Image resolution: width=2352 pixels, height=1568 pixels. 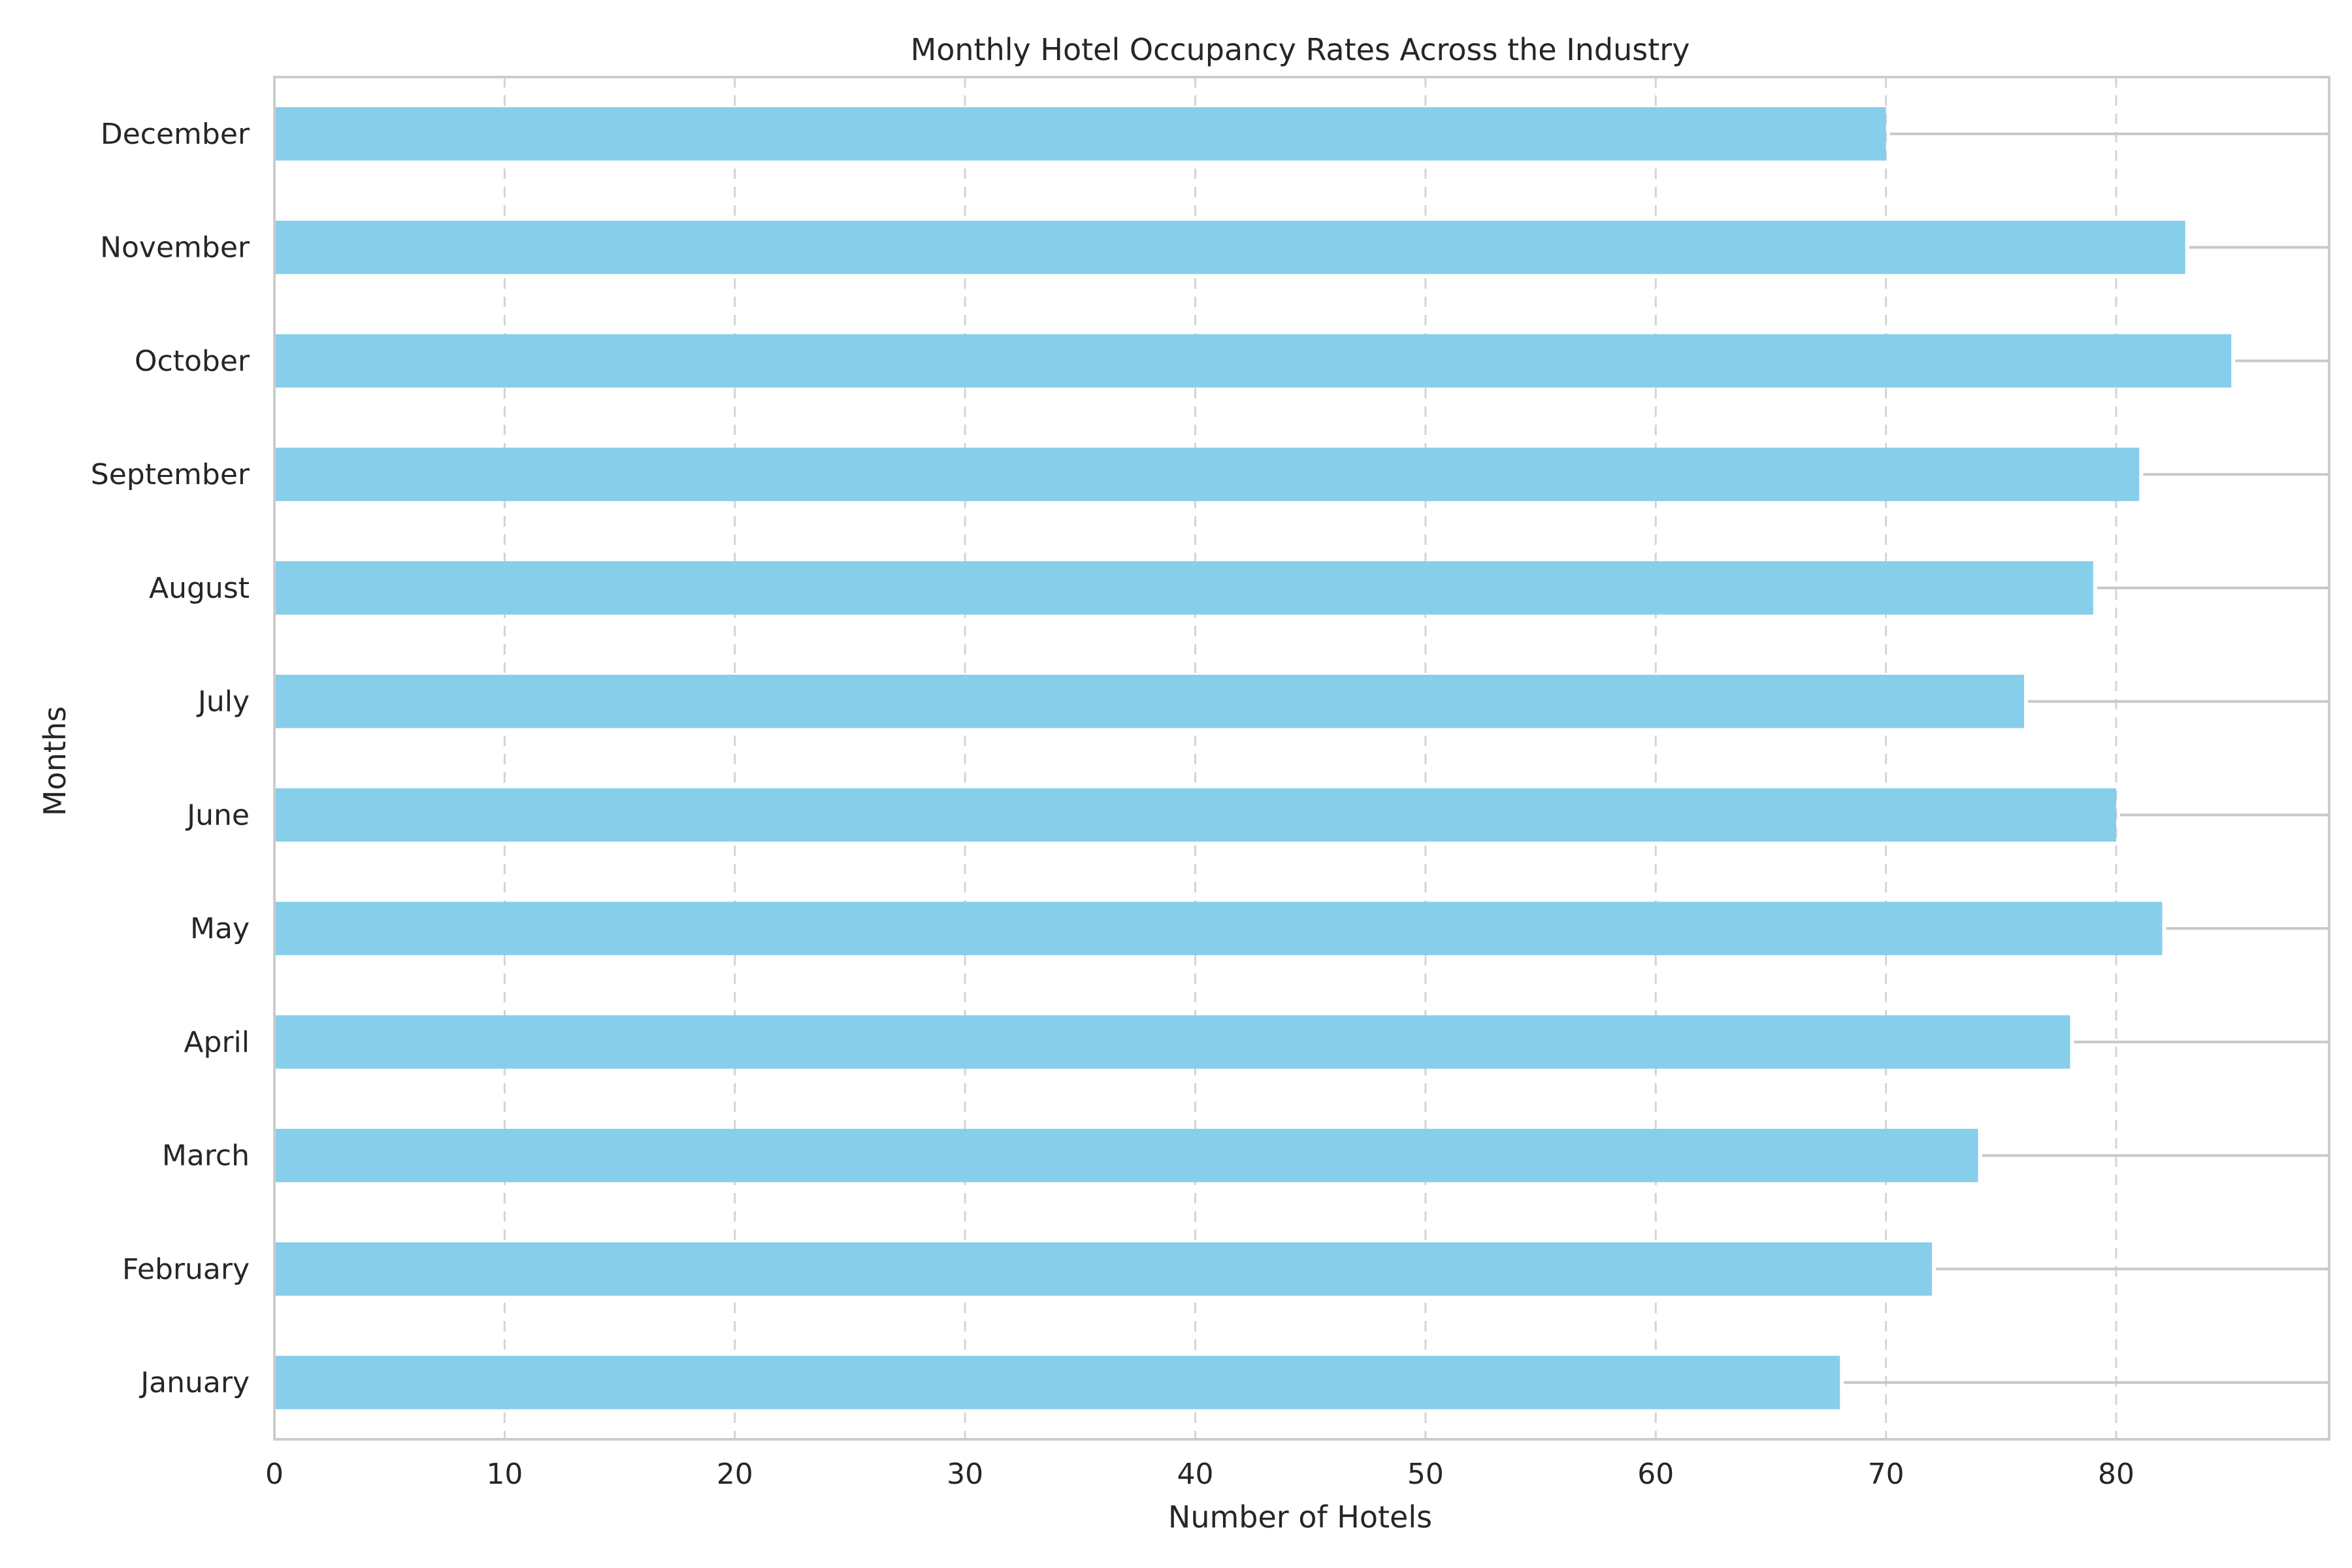 I want to click on y-tick-label: July, so click(x=223, y=702).